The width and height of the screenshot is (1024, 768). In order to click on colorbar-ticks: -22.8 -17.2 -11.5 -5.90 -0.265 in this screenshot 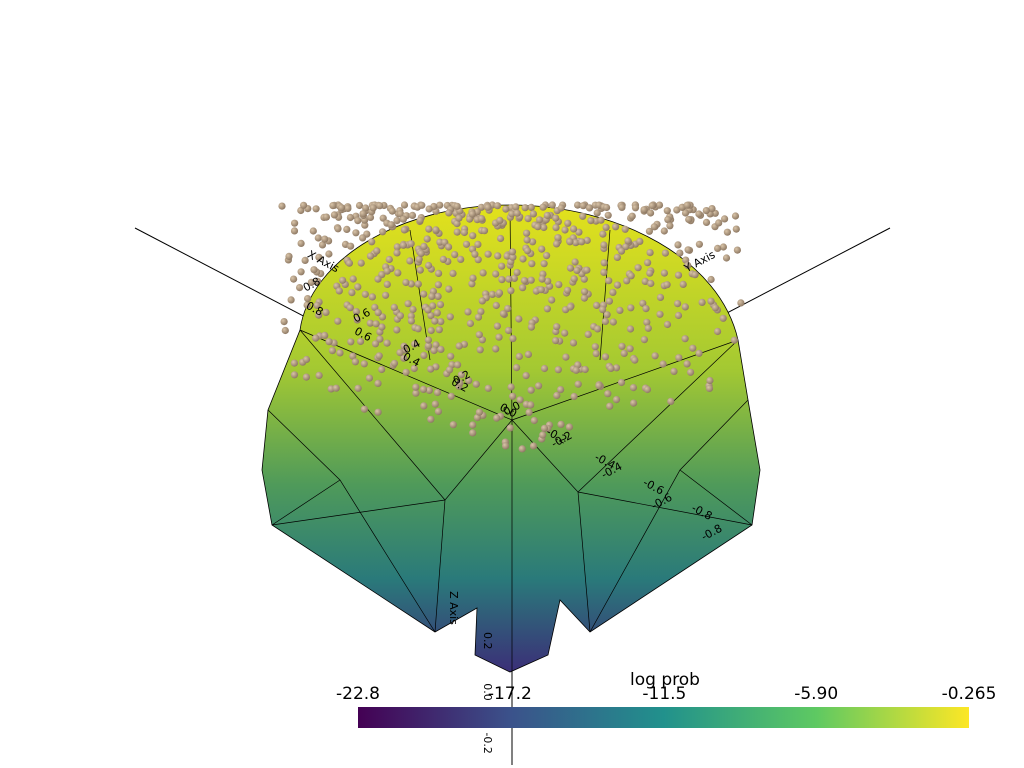, I will do `click(666, 694)`.